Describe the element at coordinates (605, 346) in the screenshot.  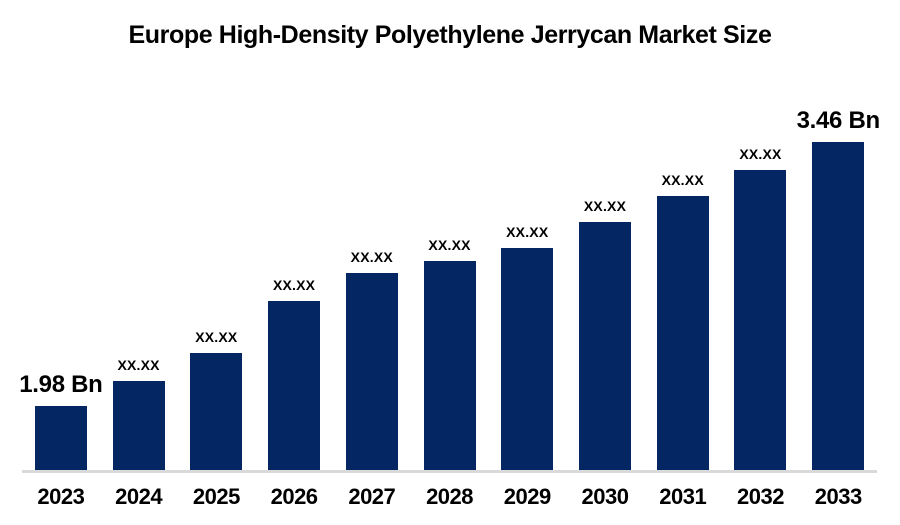
I see `bar-2030` at that location.